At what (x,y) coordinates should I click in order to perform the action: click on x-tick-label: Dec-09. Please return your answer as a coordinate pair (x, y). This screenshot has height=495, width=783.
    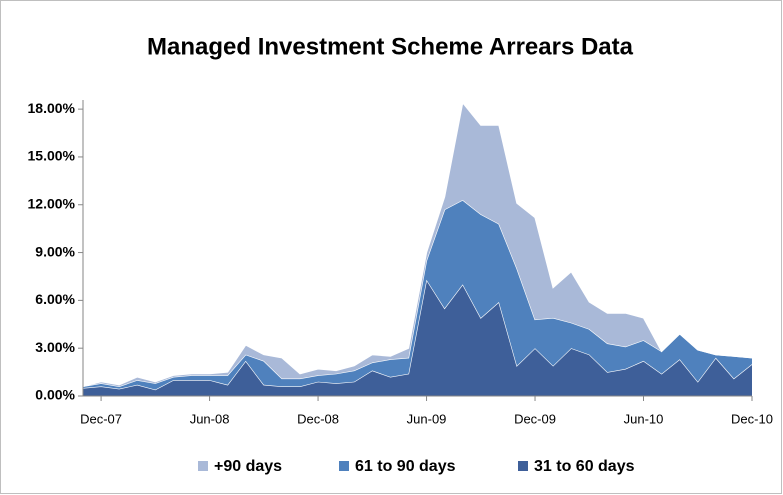
    Looking at the image, I should click on (535, 418).